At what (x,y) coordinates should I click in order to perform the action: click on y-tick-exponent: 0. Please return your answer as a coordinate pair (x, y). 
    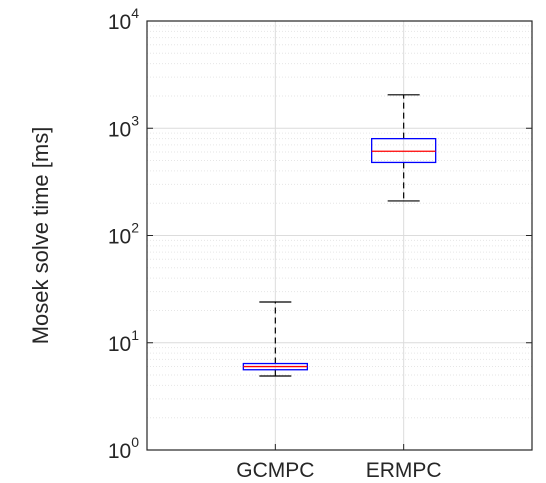
    Looking at the image, I should click on (135, 442).